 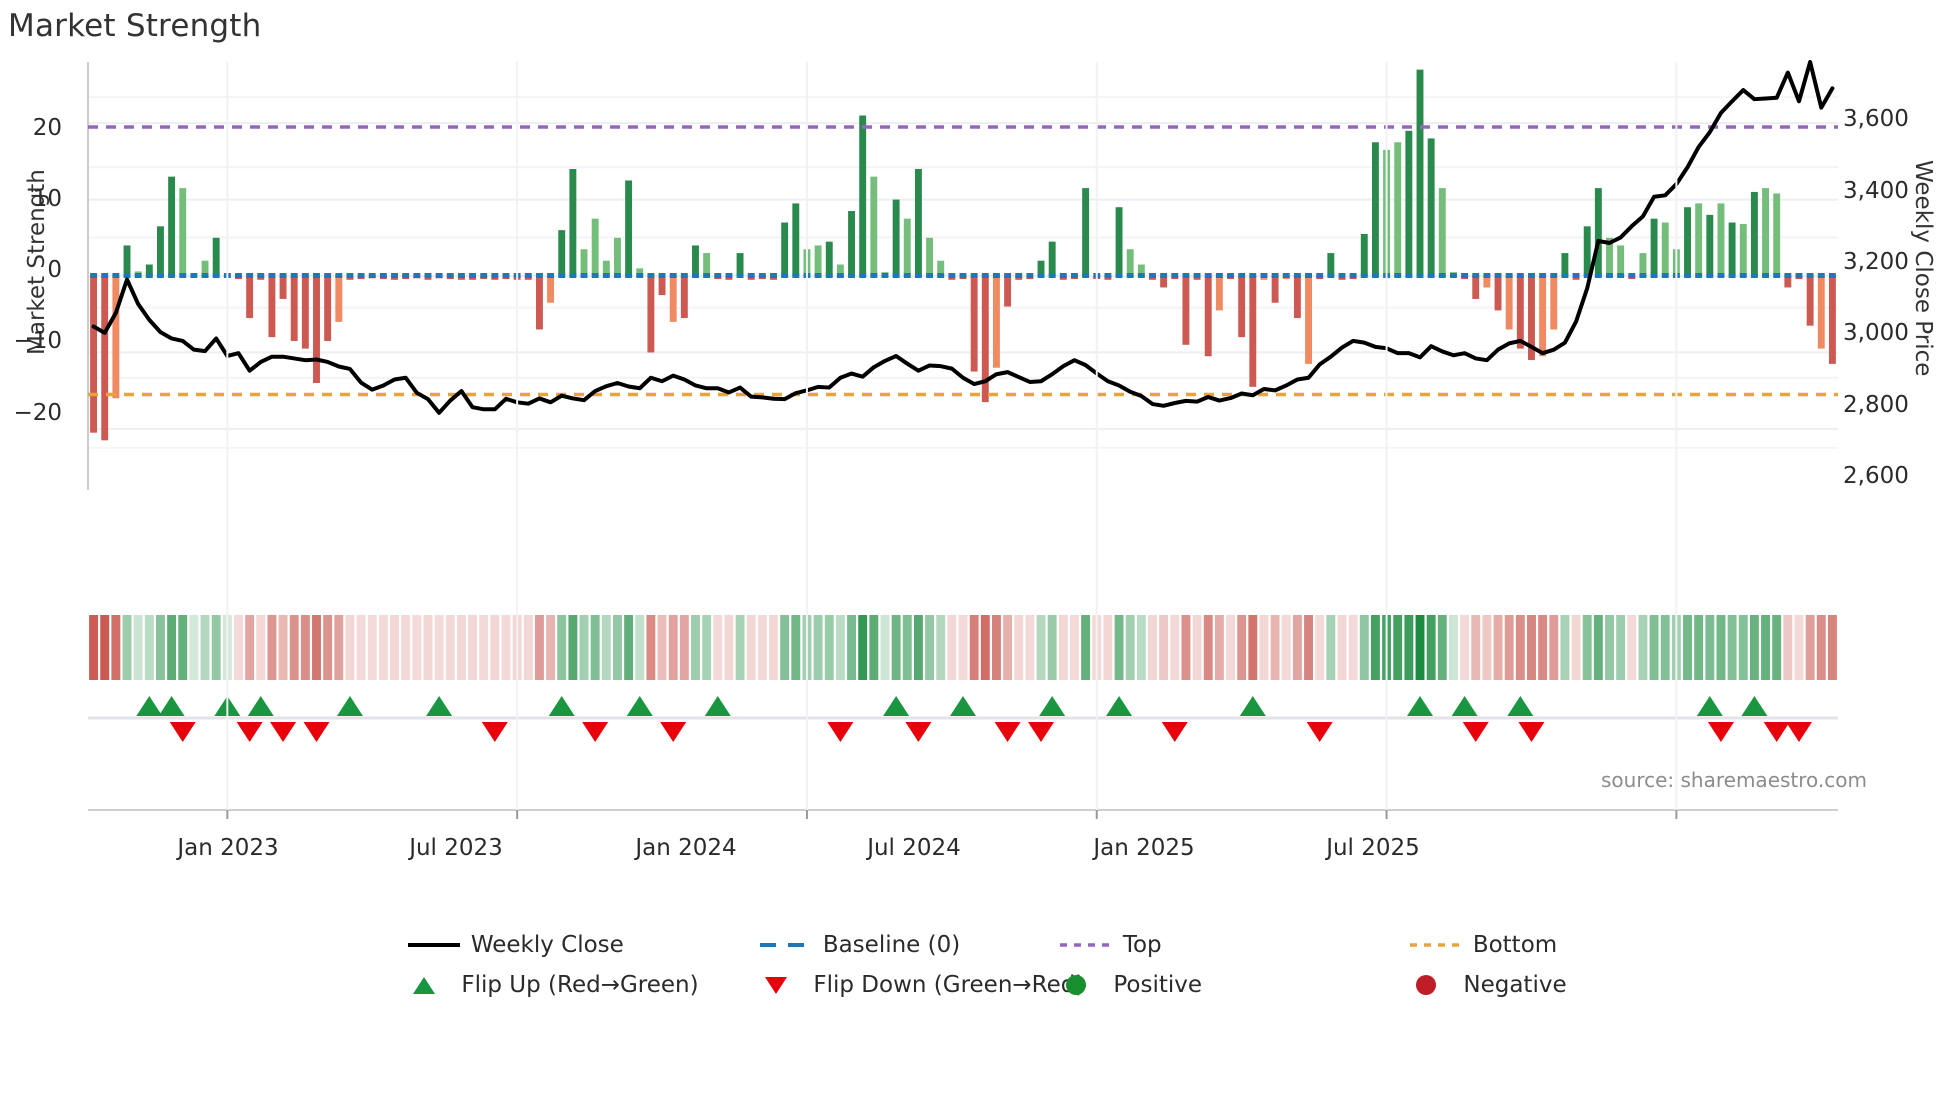 What do you see at coordinates (547, 945) in the screenshot?
I see `legend-label-weekly-close: Weekly Close` at bounding box center [547, 945].